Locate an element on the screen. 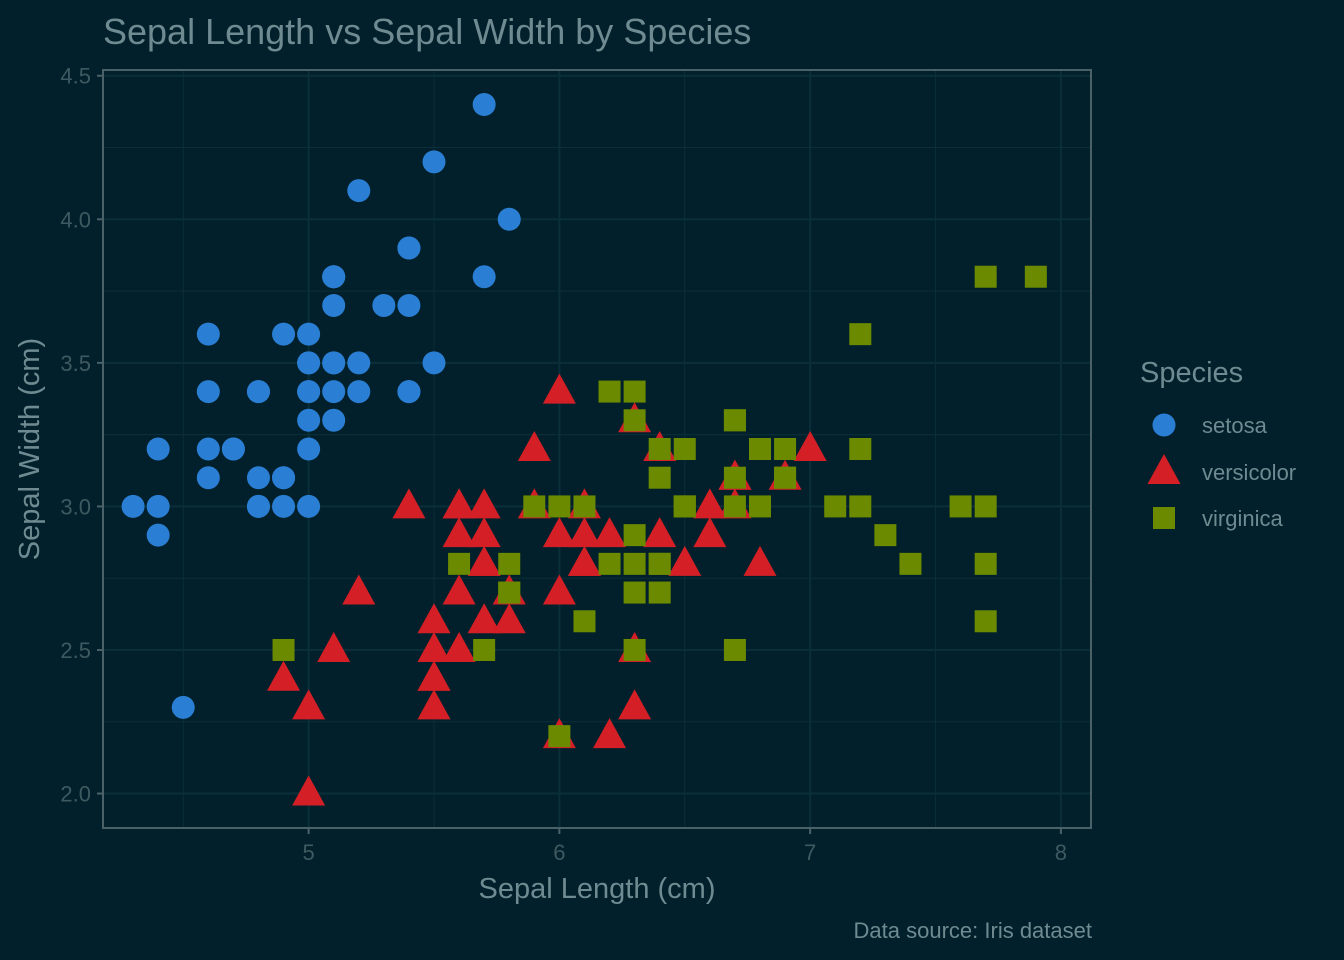 The image size is (1344, 960). y-tick-label: 4.0 is located at coordinates (75, 219).